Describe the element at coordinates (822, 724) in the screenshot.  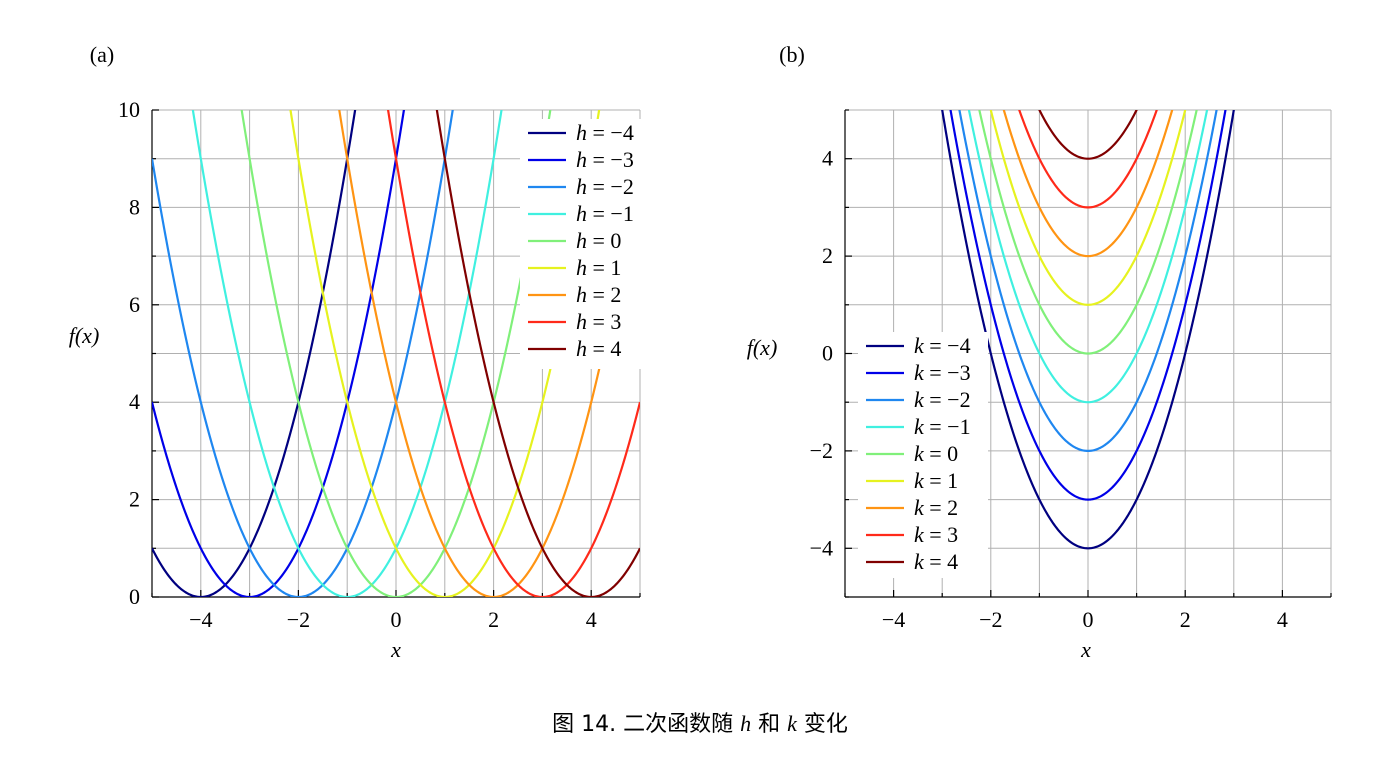
I see `caption-suffix: 变化` at that location.